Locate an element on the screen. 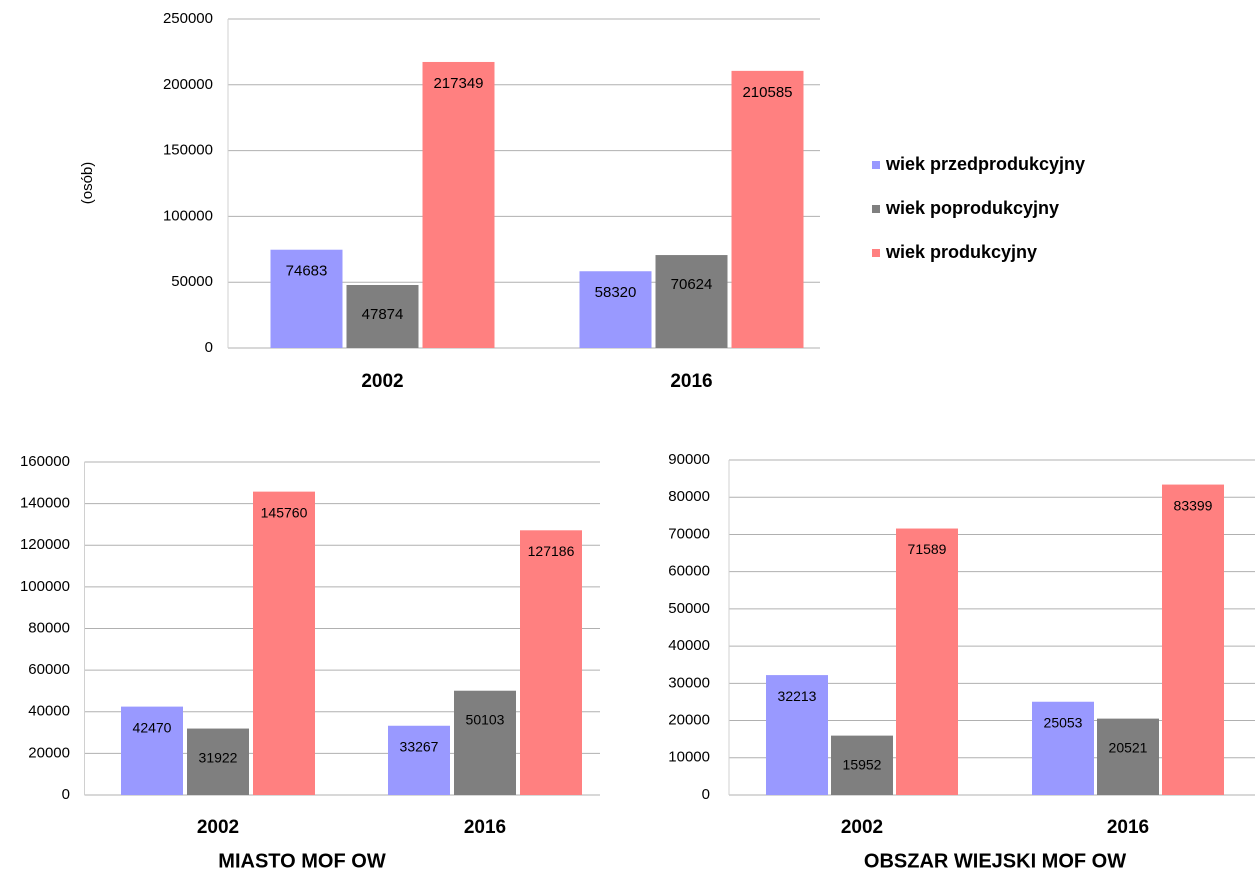 The height and width of the screenshot is (888, 1260). data-label: 71589 is located at coordinates (927, 549).